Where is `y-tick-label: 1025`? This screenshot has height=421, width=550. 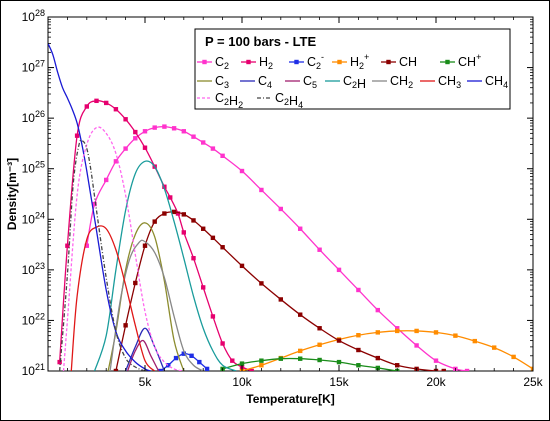
y-tick-label: 1025 is located at coordinates (33, 168).